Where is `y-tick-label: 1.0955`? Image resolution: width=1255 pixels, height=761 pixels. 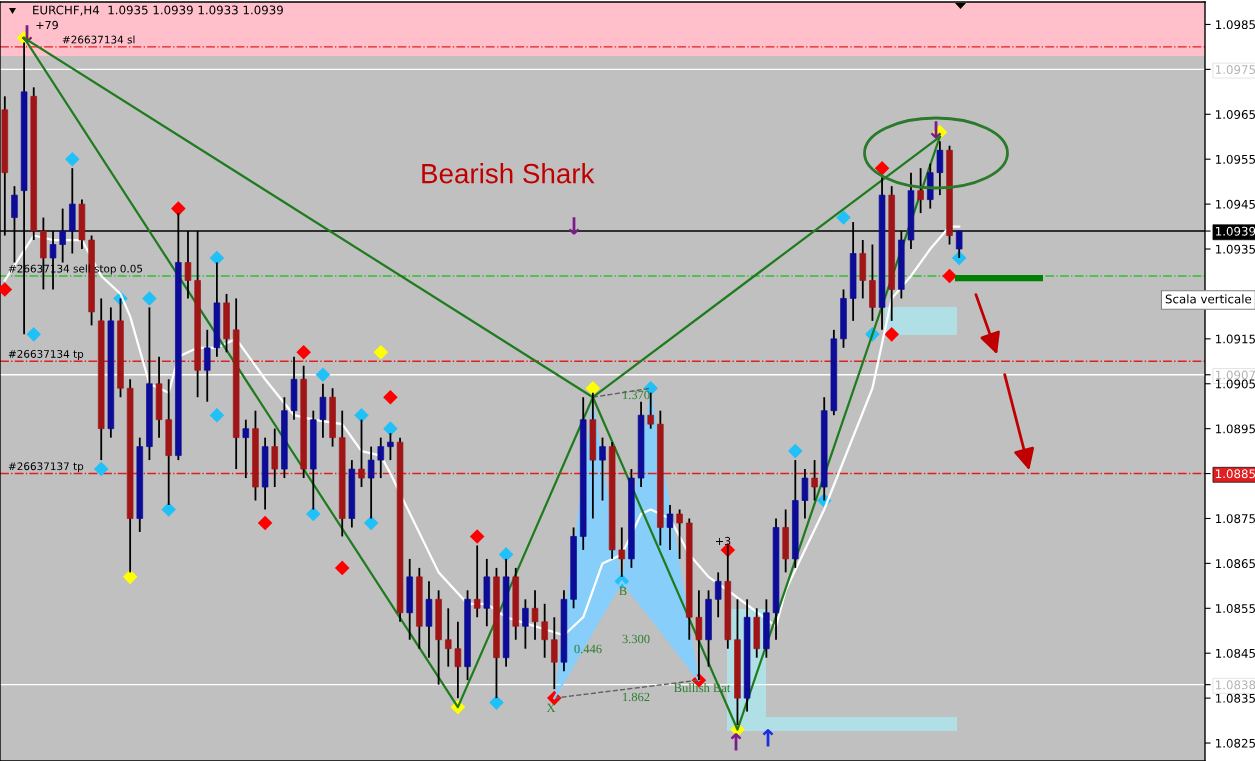 y-tick-label: 1.0955 is located at coordinates (1235, 159).